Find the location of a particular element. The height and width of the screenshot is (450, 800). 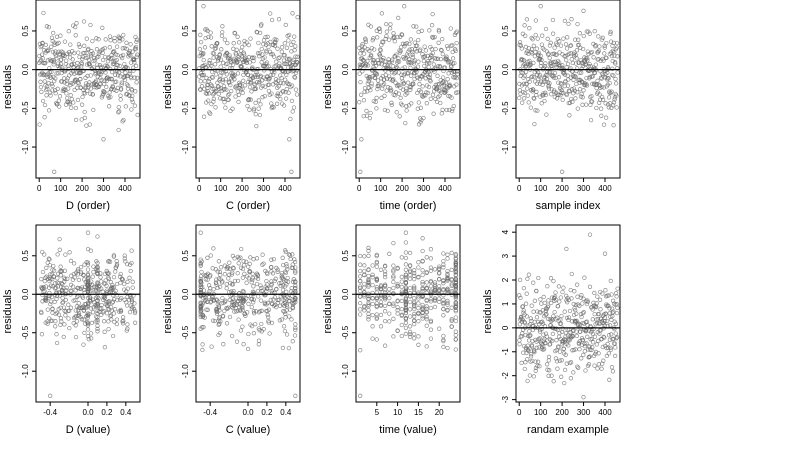

plot-frame is located at coordinates (568, 313).